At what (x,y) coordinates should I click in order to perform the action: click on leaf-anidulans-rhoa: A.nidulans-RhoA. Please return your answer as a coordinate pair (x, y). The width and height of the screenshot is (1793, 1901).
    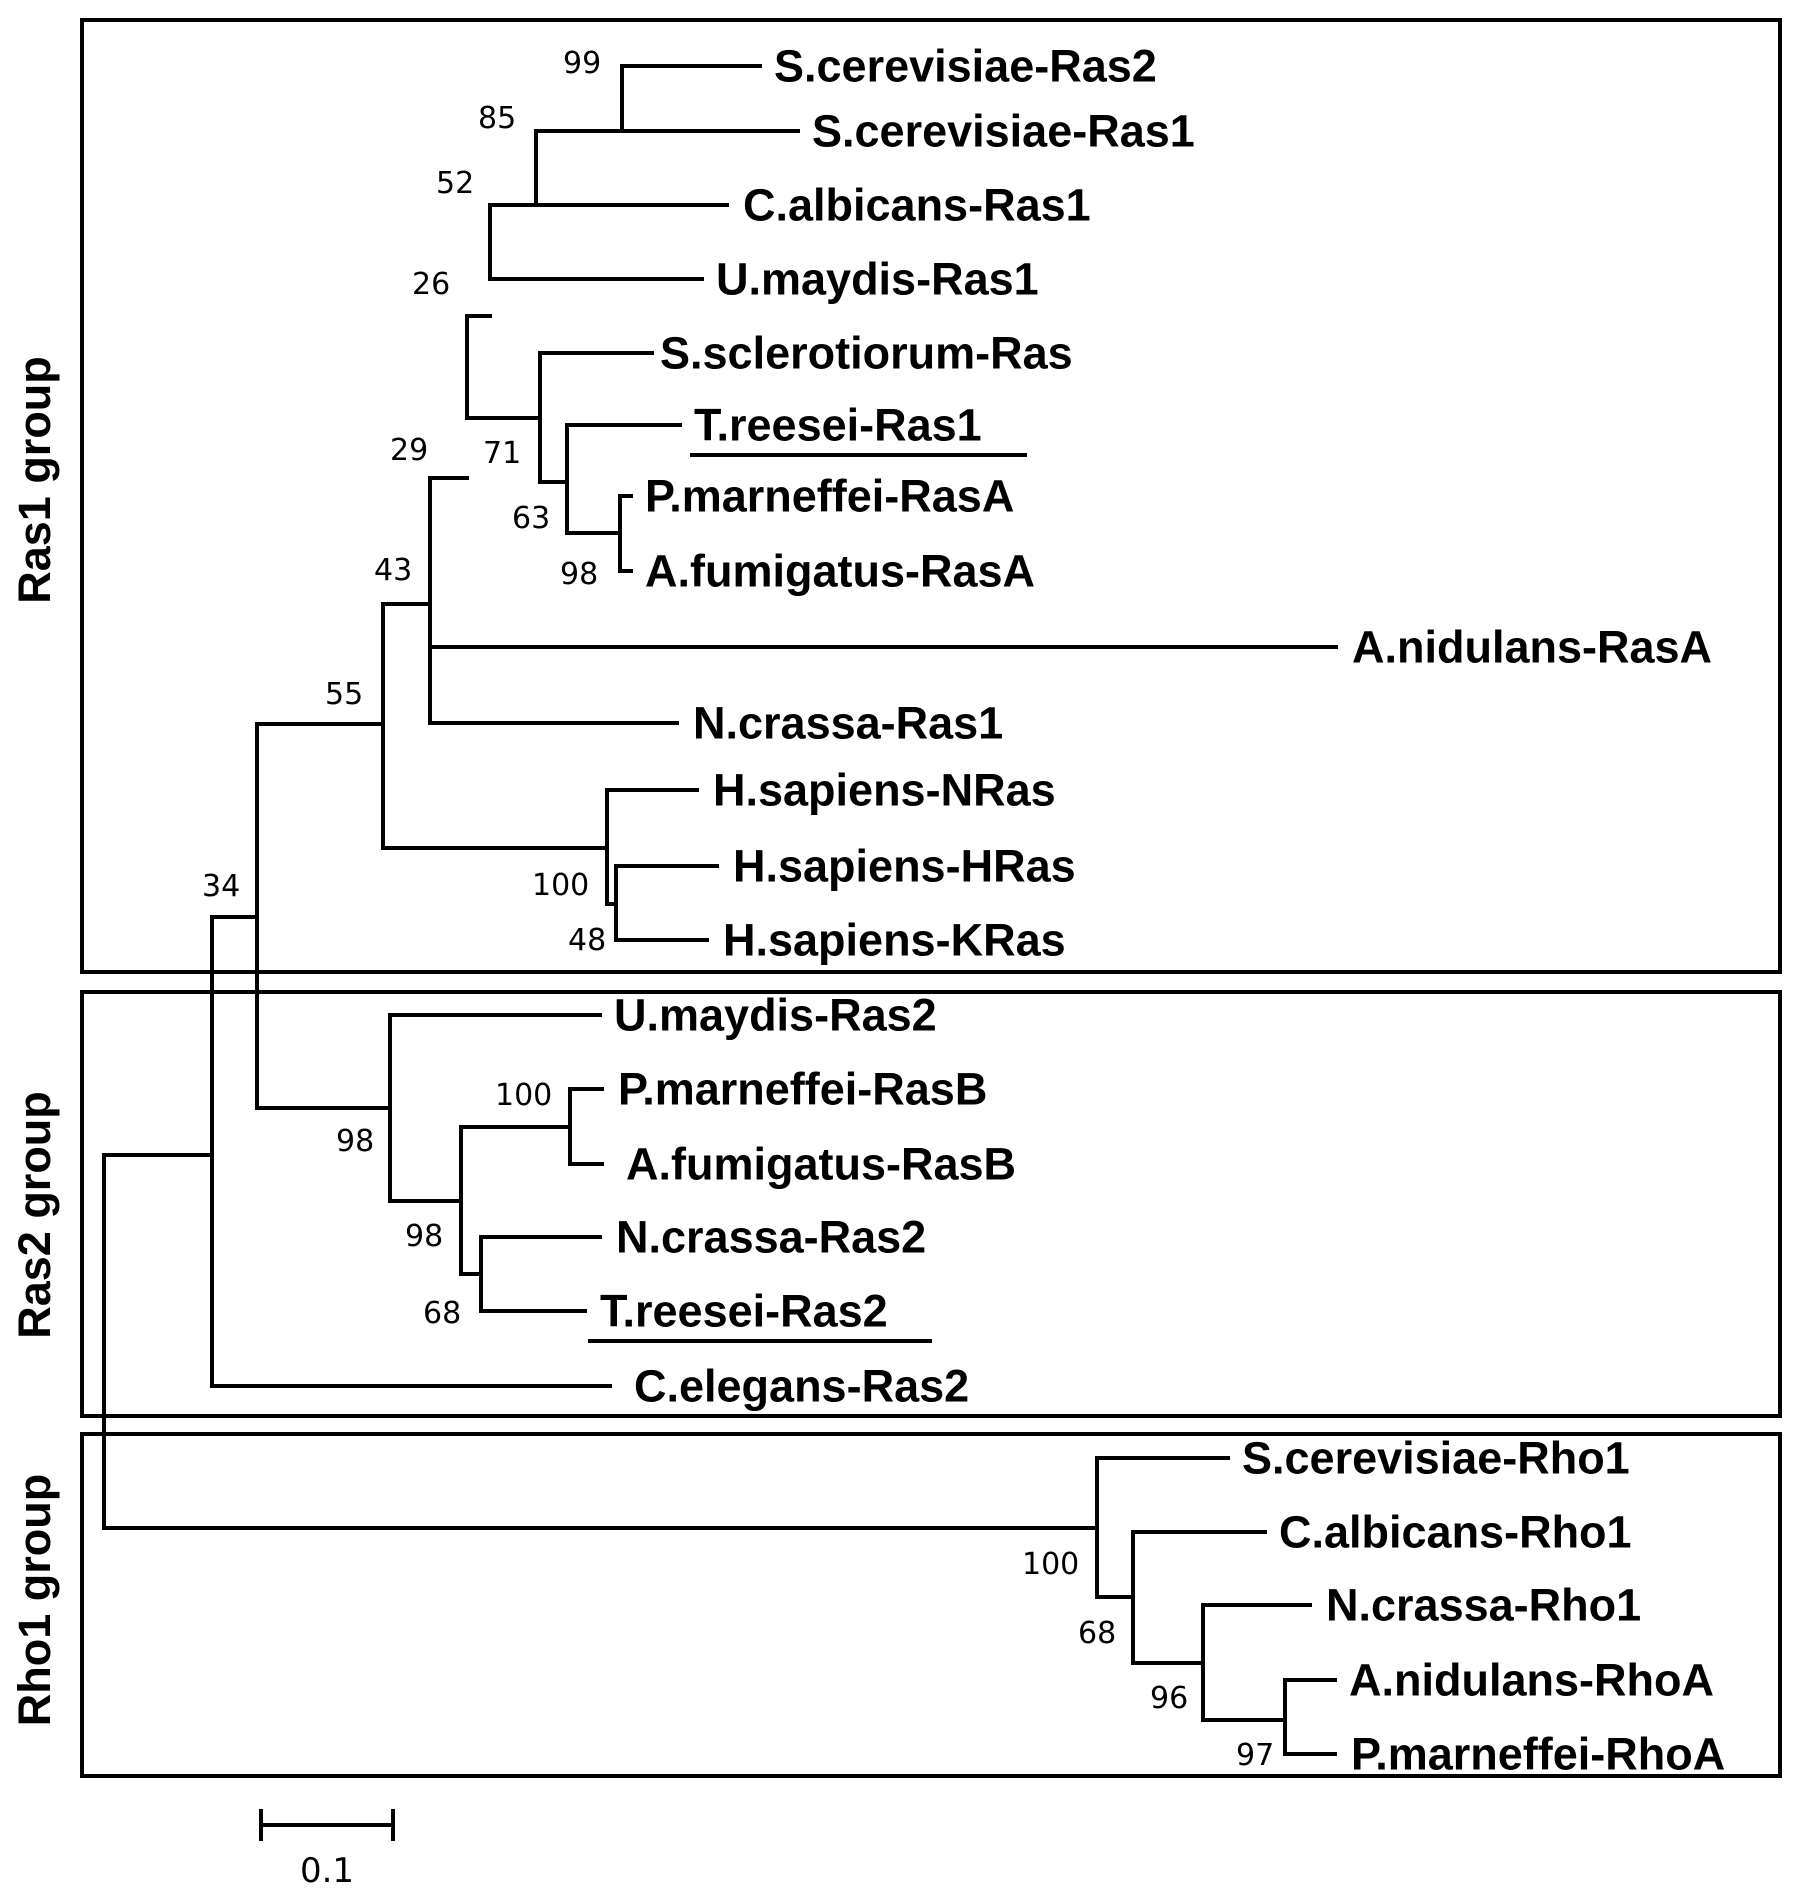
    Looking at the image, I should click on (1531, 1680).